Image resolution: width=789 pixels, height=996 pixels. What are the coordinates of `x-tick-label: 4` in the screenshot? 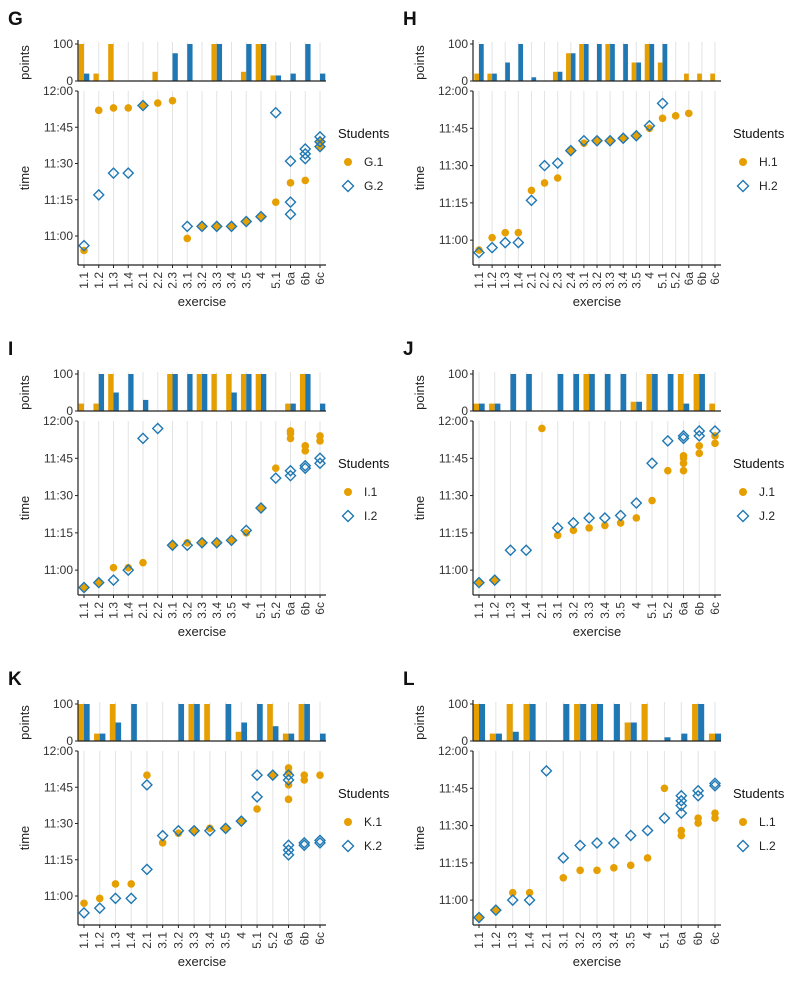 It's located at (246, 605).